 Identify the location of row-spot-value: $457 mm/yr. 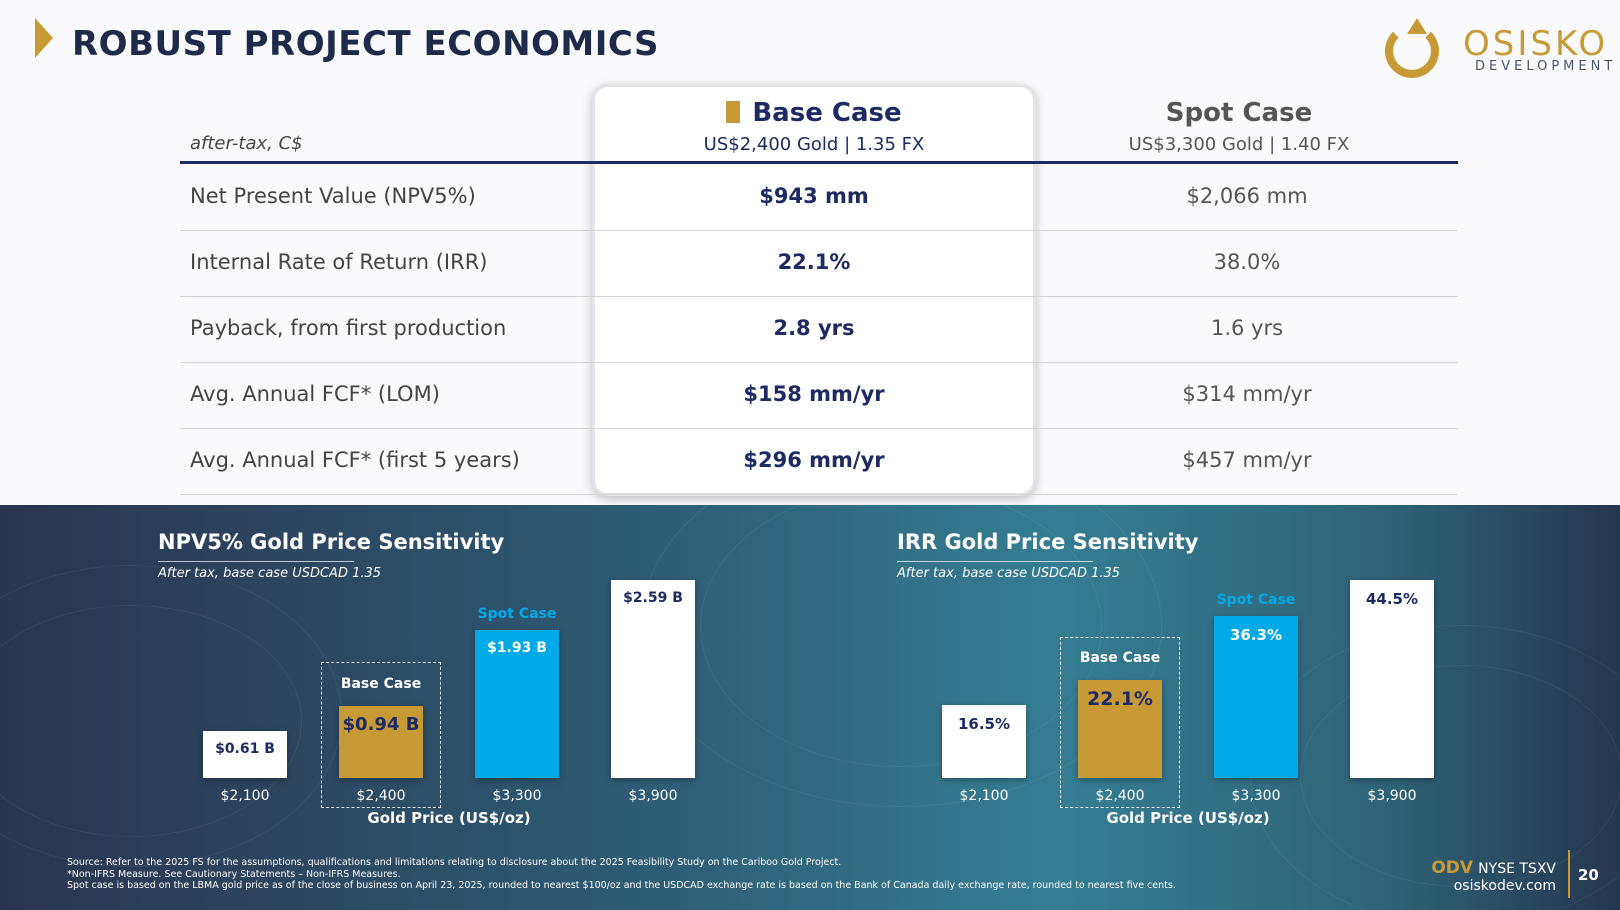
(1247, 460).